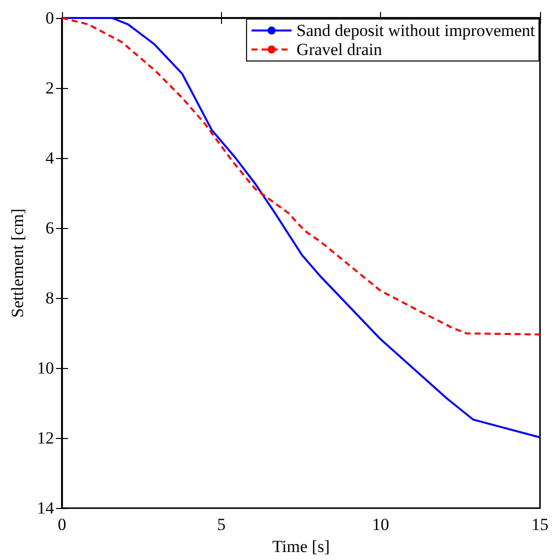 The height and width of the screenshot is (560, 552). I want to click on y-tick-label: 14, so click(45, 508).